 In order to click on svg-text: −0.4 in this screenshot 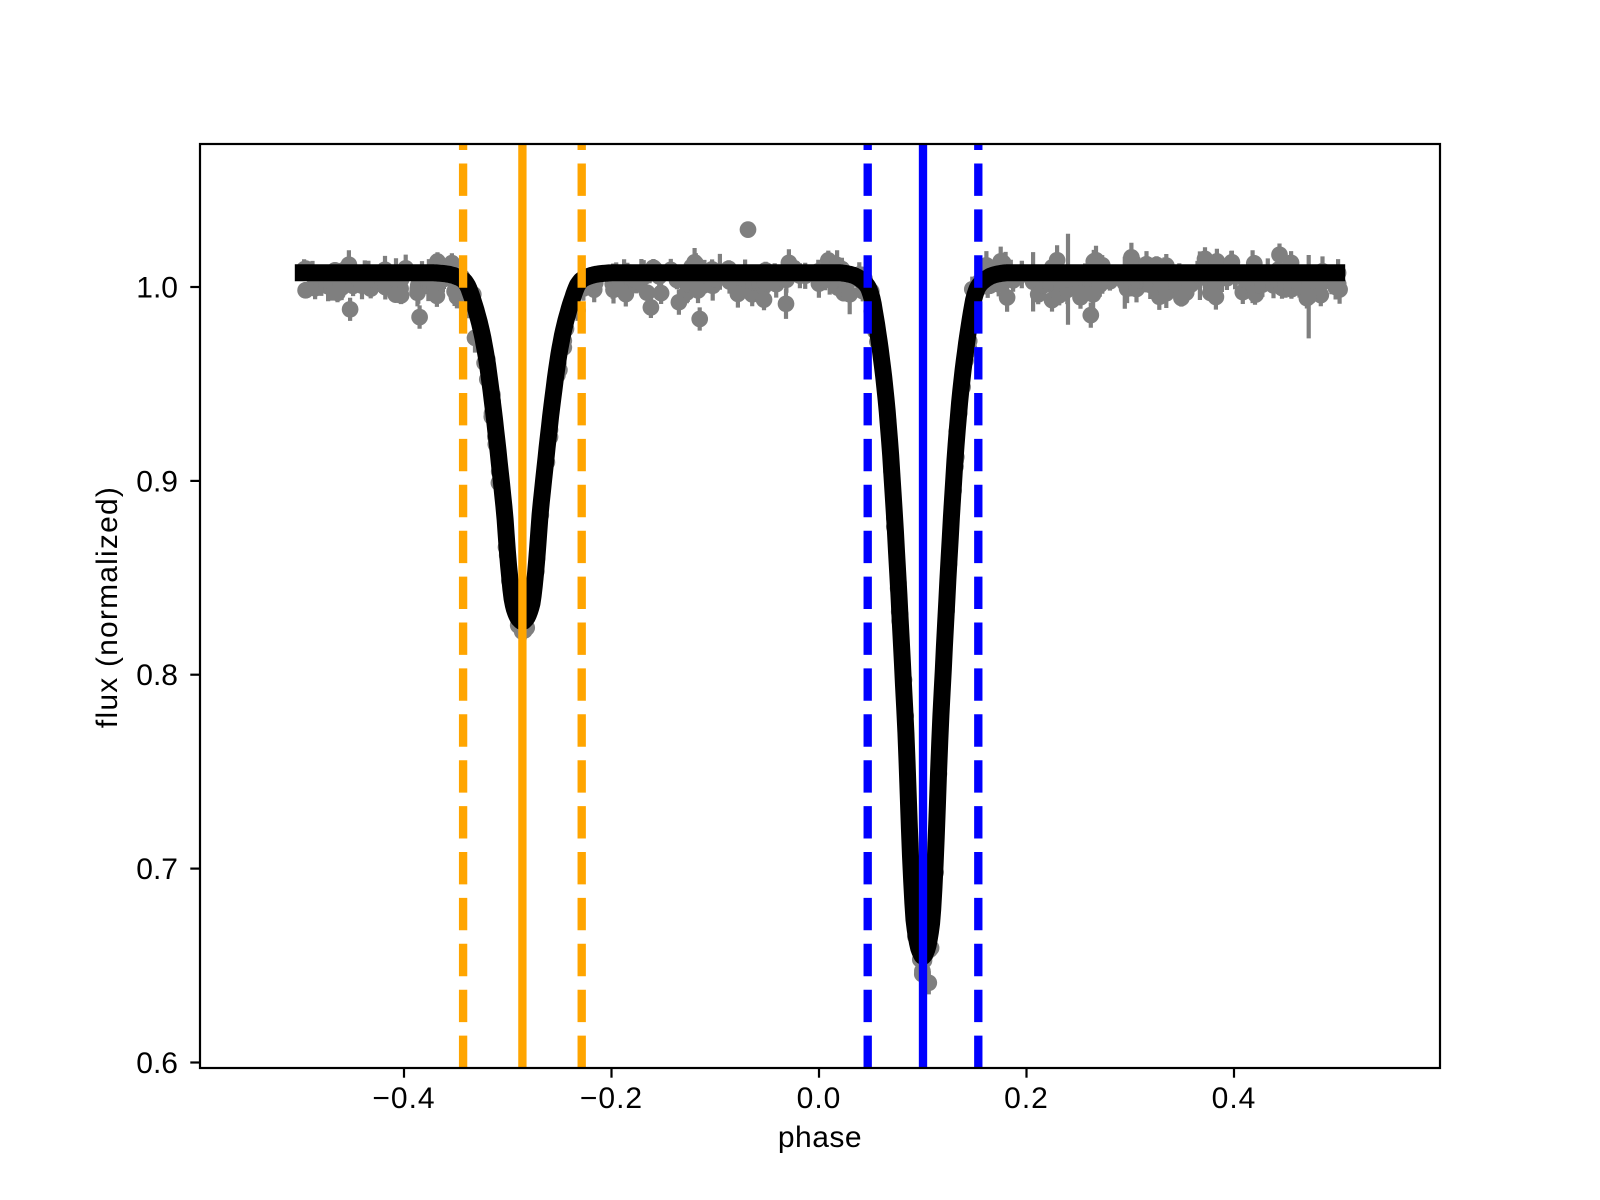, I will do `click(403, 1098)`.